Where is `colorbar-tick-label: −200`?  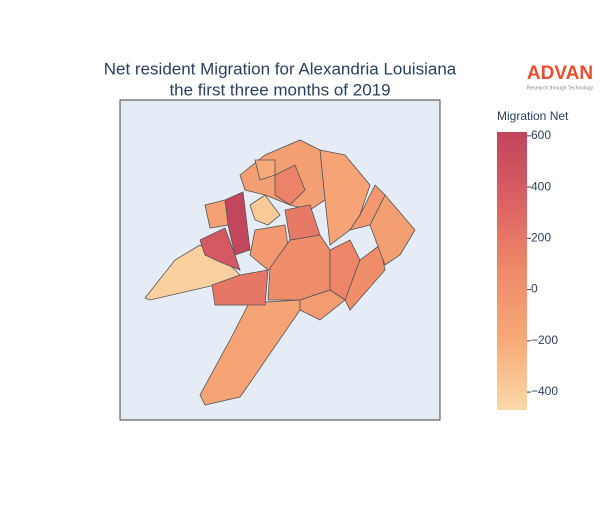 colorbar-tick-label: −200 is located at coordinates (544, 340).